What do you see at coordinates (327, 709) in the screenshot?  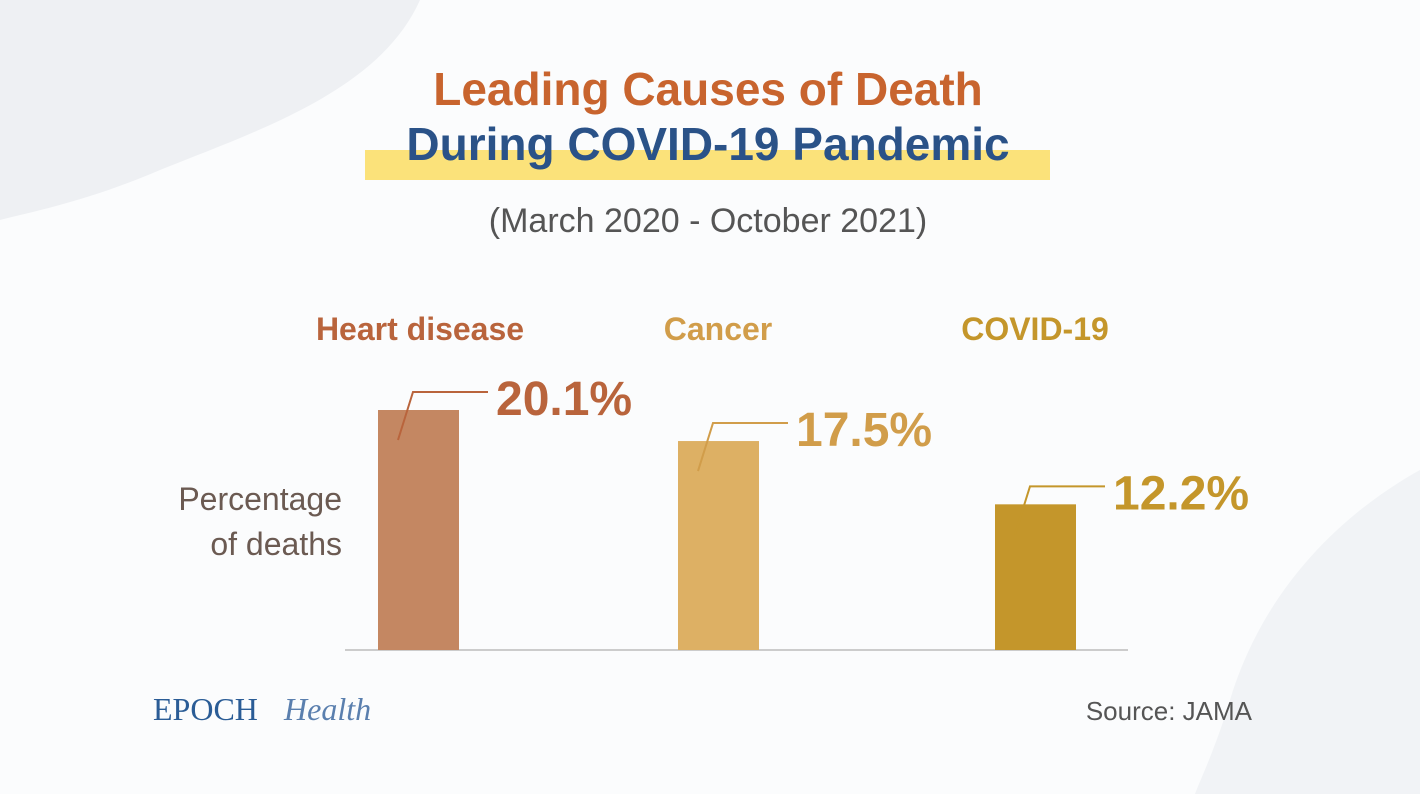 I see `logo-health: Health` at bounding box center [327, 709].